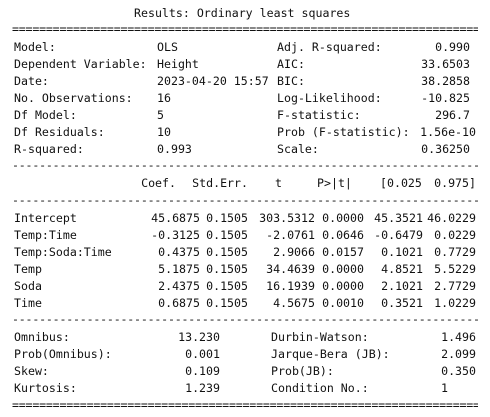  I want to click on coef-cell: 0.0157, so click(343, 252).